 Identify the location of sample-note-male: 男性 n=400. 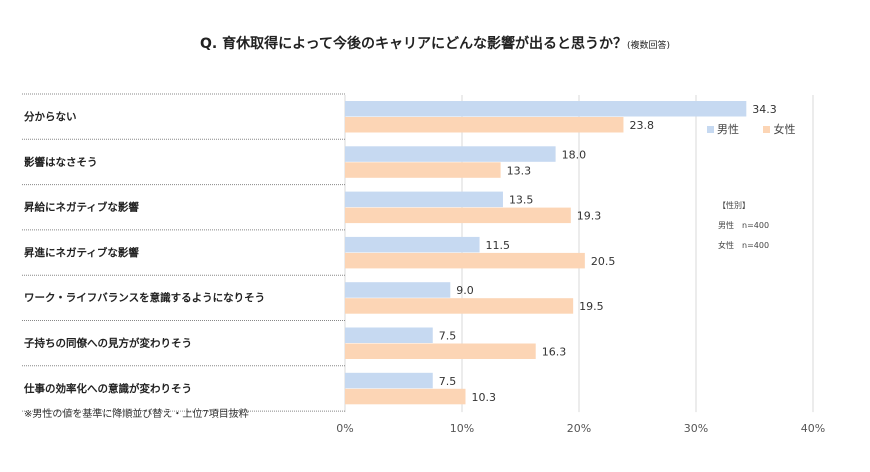
(744, 225).